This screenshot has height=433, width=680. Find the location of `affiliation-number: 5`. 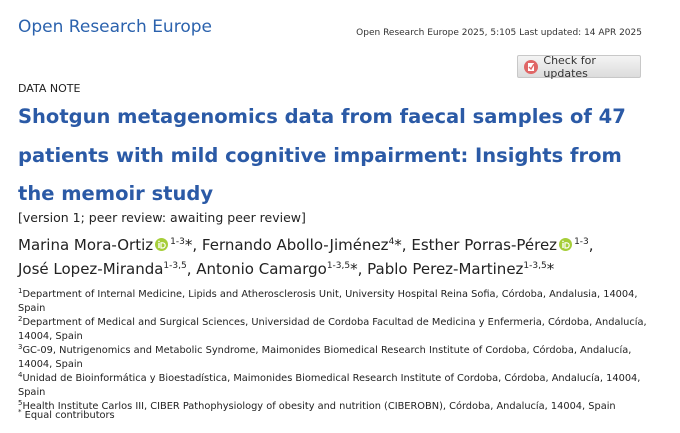

affiliation-number: 5 is located at coordinates (20, 403).